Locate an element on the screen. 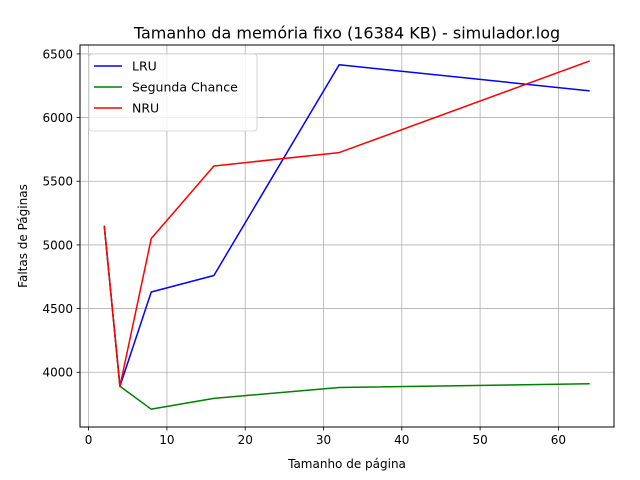 The image size is (640, 480). y-axis-title: Faltas de Páginas is located at coordinates (23, 236).